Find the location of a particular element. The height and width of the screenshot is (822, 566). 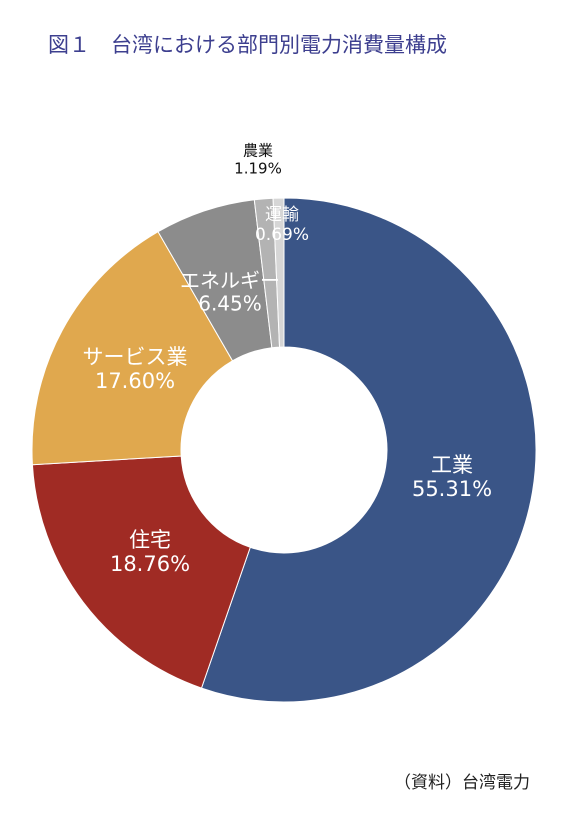

source-note: （資料）台湾電力 is located at coordinates (462, 783).